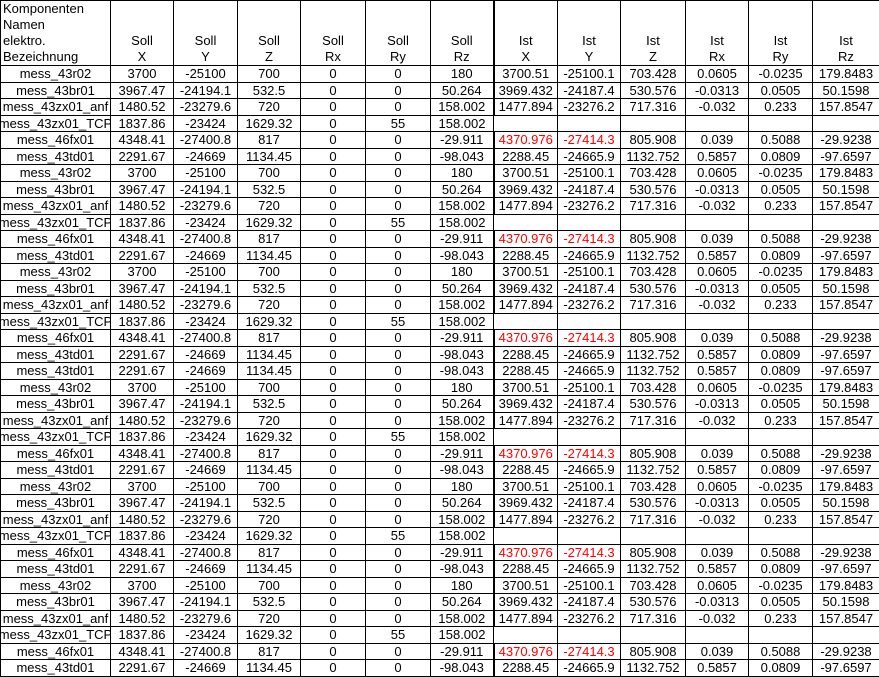  Describe the element at coordinates (269, 387) in the screenshot. I see `cell-soll-z: 700` at that location.